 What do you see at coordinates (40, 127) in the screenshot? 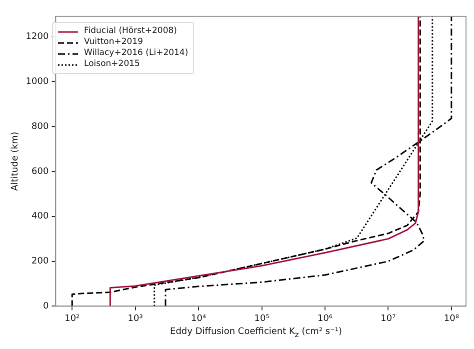
I see `y-tick-label: 800` at bounding box center [40, 127].